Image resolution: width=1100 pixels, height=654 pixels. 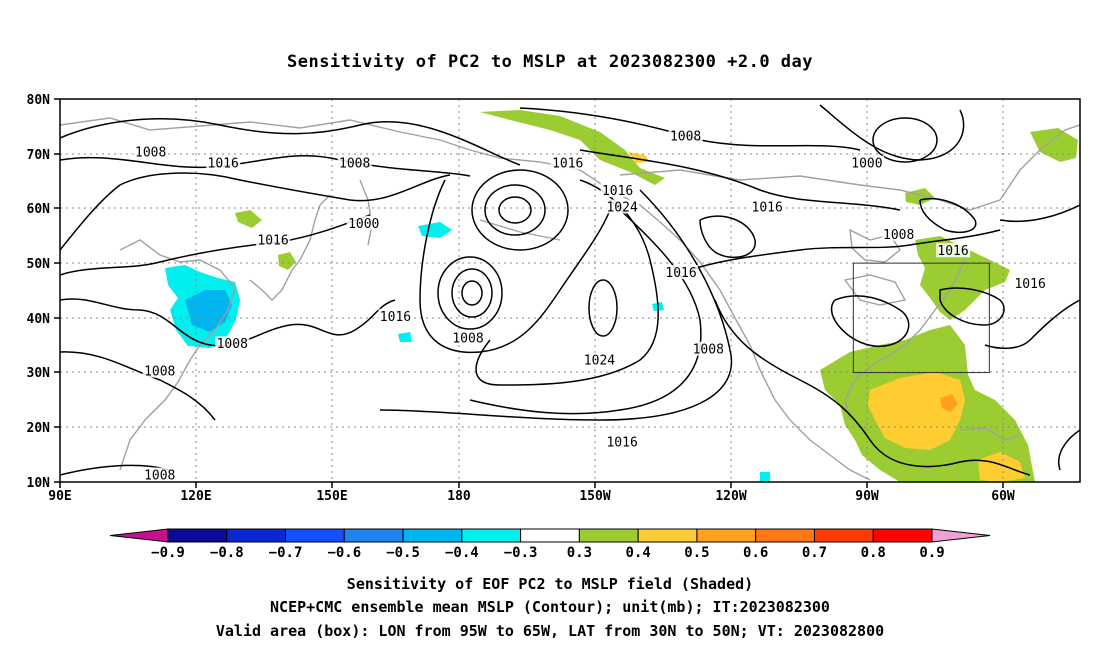 What do you see at coordinates (875, 245) in the screenshot?
I see `coastline-hudson-bay` at bounding box center [875, 245].